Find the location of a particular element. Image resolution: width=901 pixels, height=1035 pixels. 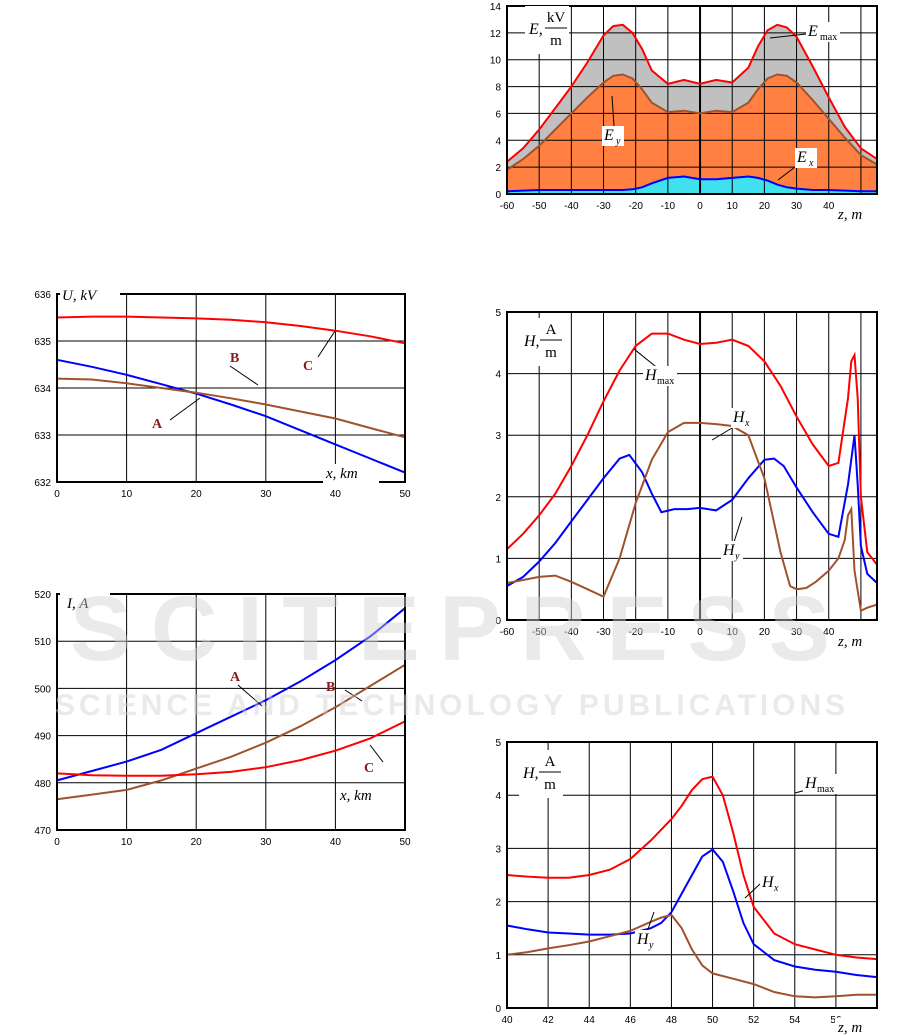

x-tick-label: -30 is located at coordinates (603, 206).